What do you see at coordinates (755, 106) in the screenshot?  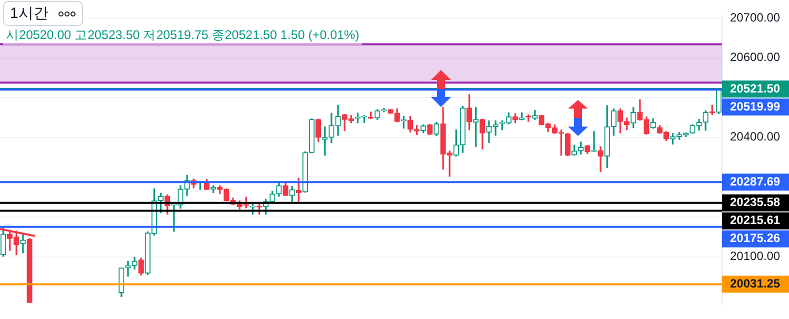 I see `ref-line-label: 20519.99` at bounding box center [755, 106].